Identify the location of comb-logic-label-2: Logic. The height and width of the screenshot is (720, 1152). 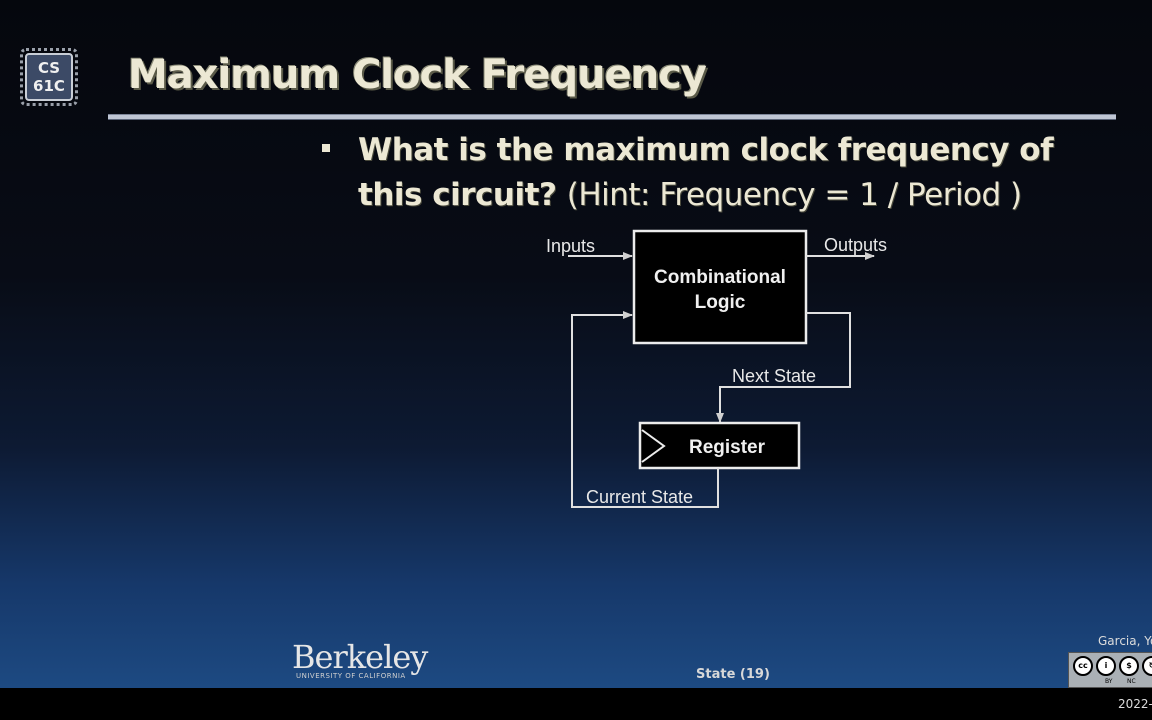
(720, 302).